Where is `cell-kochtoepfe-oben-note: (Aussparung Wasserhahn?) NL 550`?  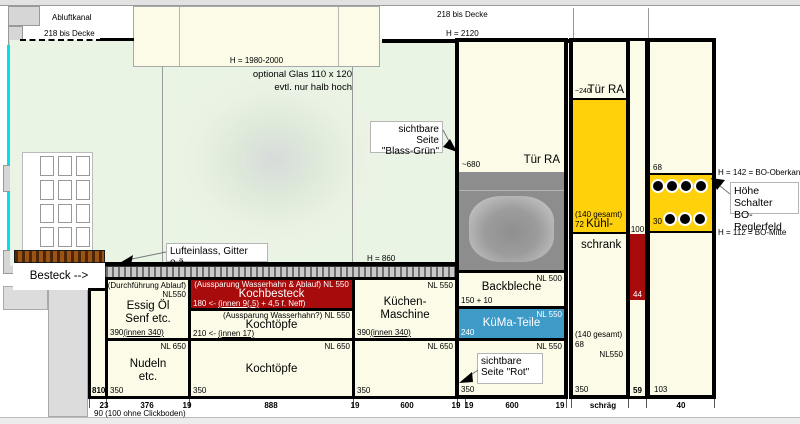 cell-kochtoepfe-oben-note: (Aussparung Wasserhahn?) NL 550 is located at coordinates (286, 315).